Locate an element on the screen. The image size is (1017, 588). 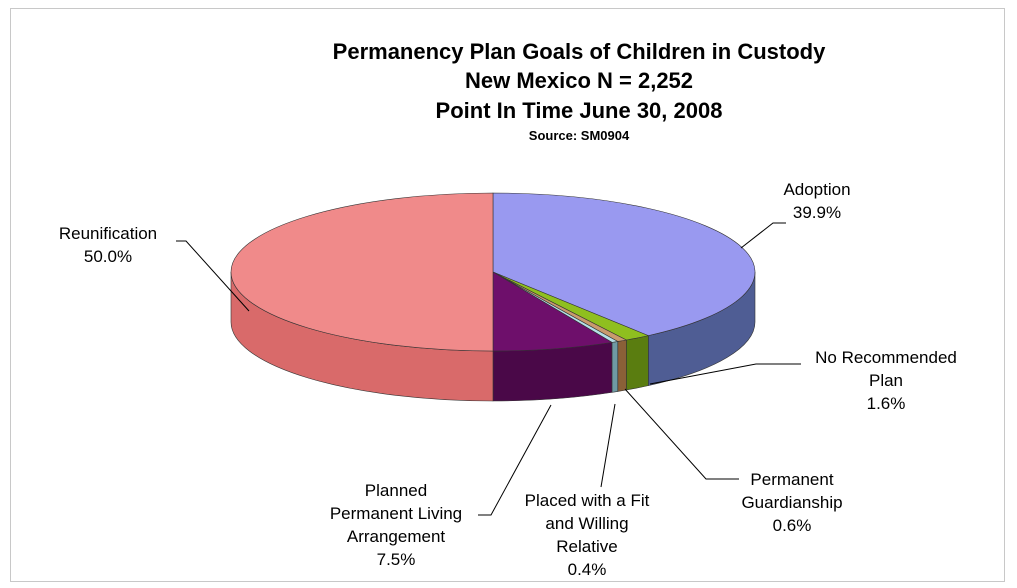
slice-value-label: 50.0% is located at coordinates (108, 256).